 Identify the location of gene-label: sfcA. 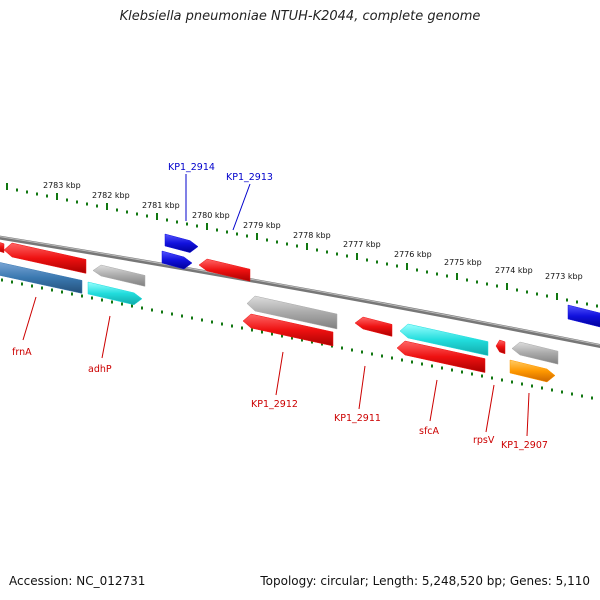
(429, 431).